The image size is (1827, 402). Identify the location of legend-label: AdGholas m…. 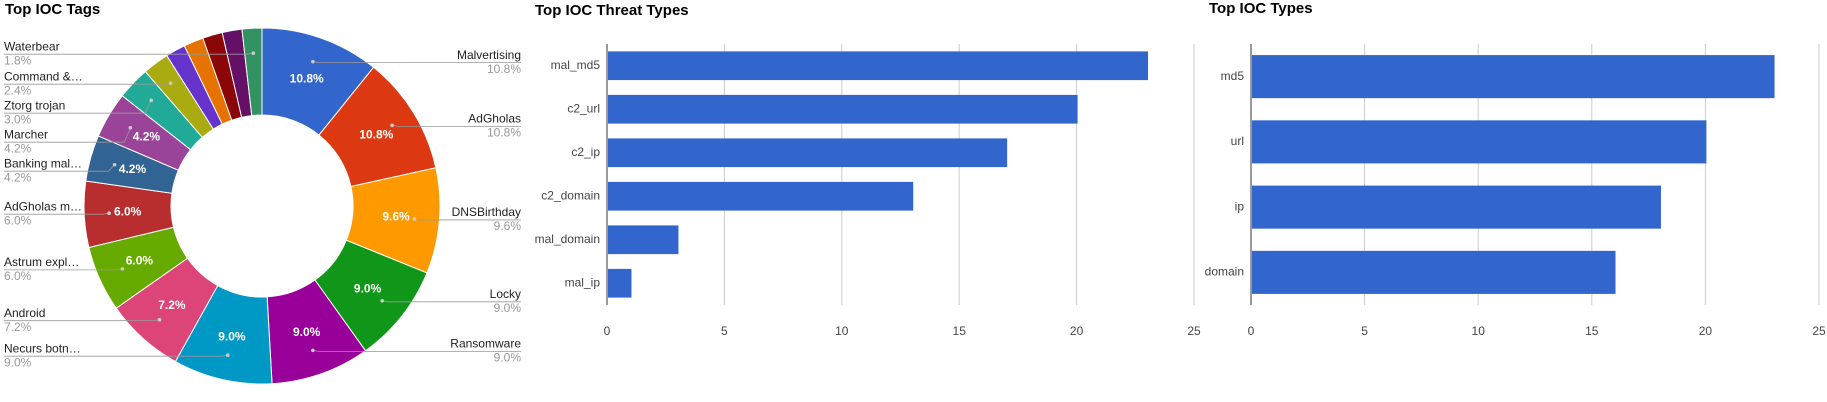
(43, 206).